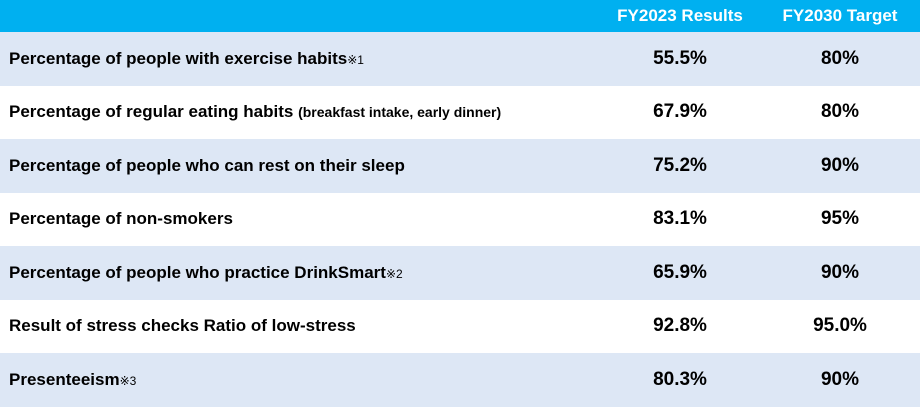 The width and height of the screenshot is (920, 410). What do you see at coordinates (460, 380) in the screenshot?
I see `table-row: Presenteeism※3 80.3% 90%` at bounding box center [460, 380].